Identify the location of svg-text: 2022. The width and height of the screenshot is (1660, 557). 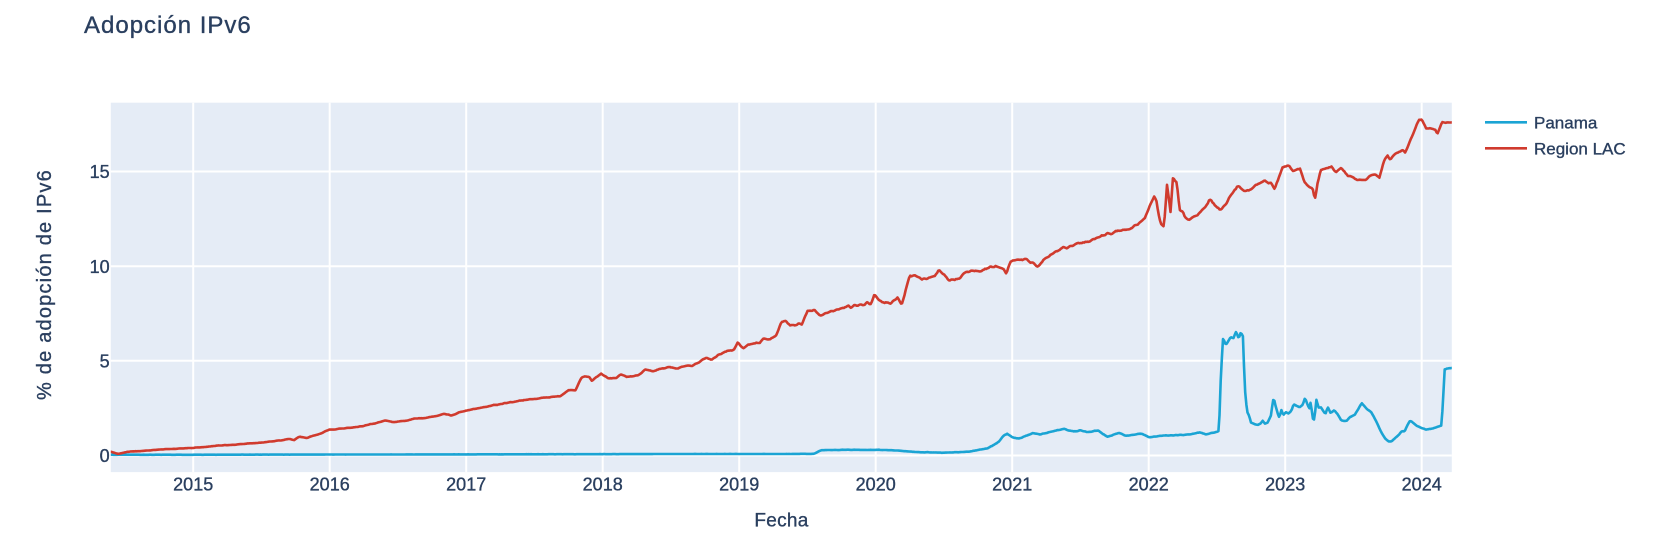
(1149, 485).